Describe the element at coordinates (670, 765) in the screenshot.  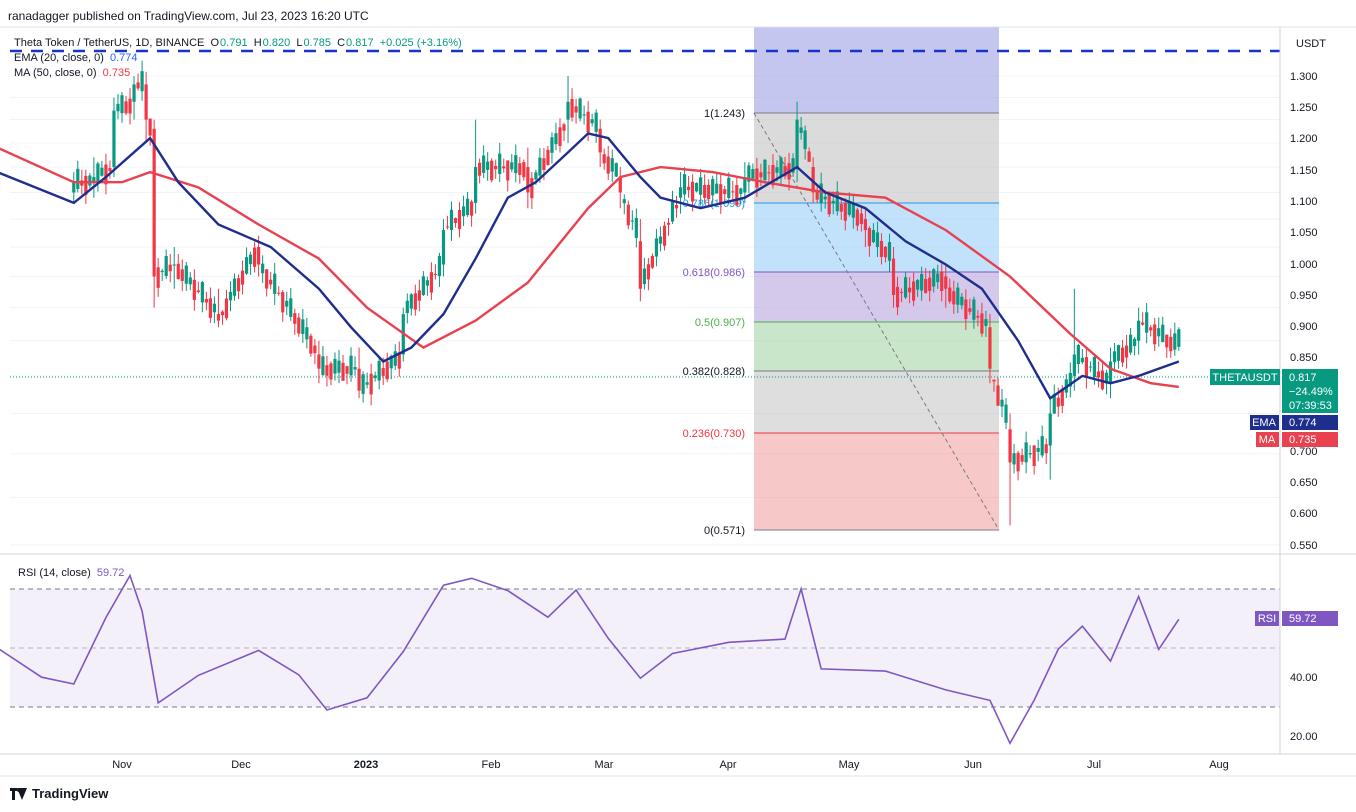
I see `time-axis: Nov Dec 2023 Feb Mar Apr May Jun Jul Aug` at that location.